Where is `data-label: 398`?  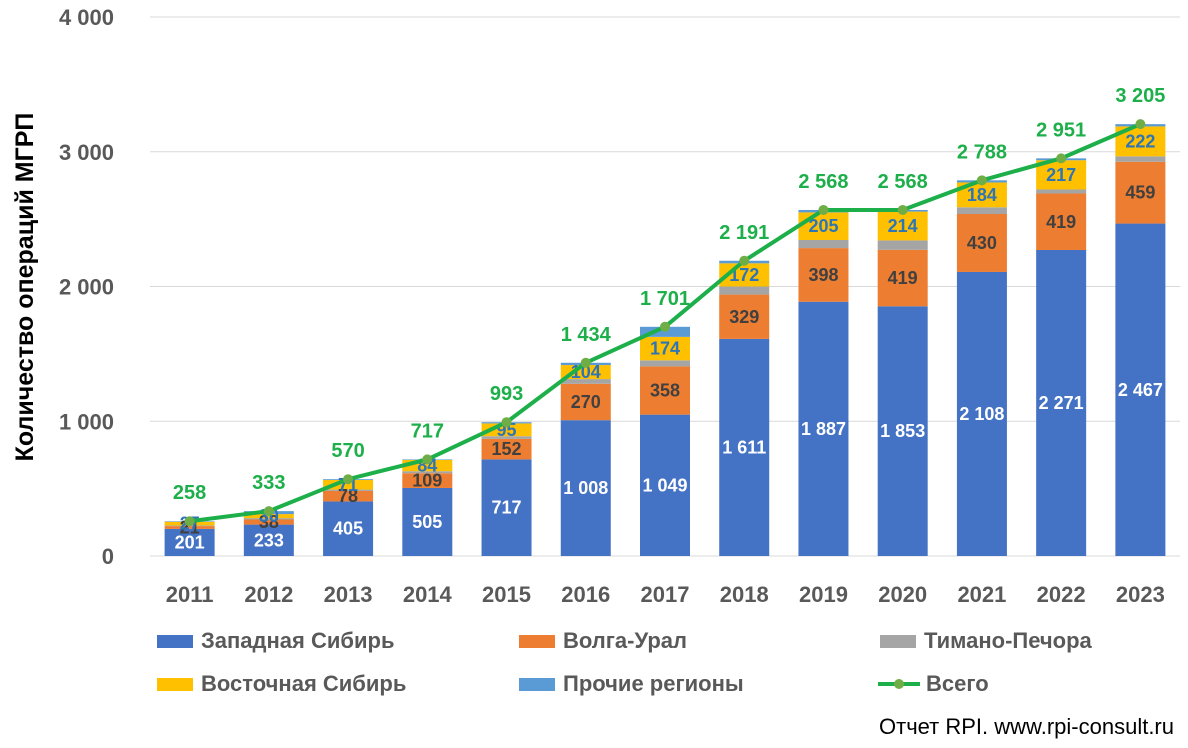 data-label: 398 is located at coordinates (823, 275).